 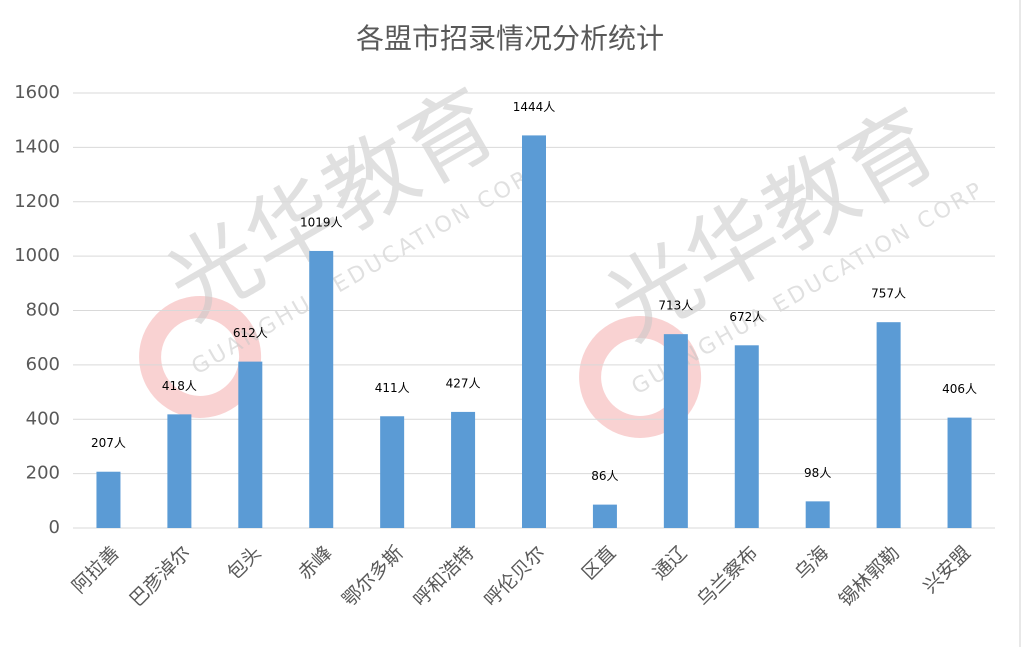 I want to click on y-tick-label: 1600, so click(x=37, y=92).